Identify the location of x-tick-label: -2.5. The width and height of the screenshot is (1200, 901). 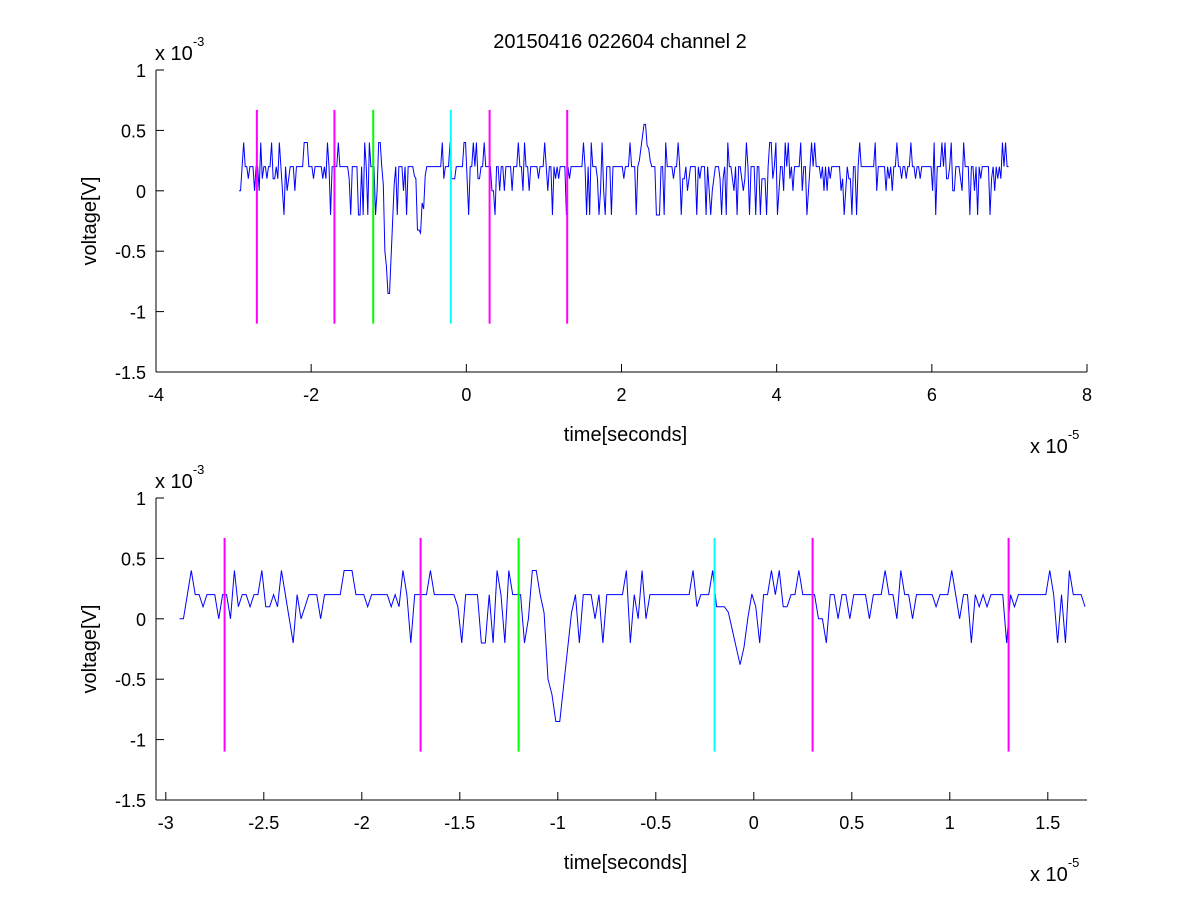
(263, 823).